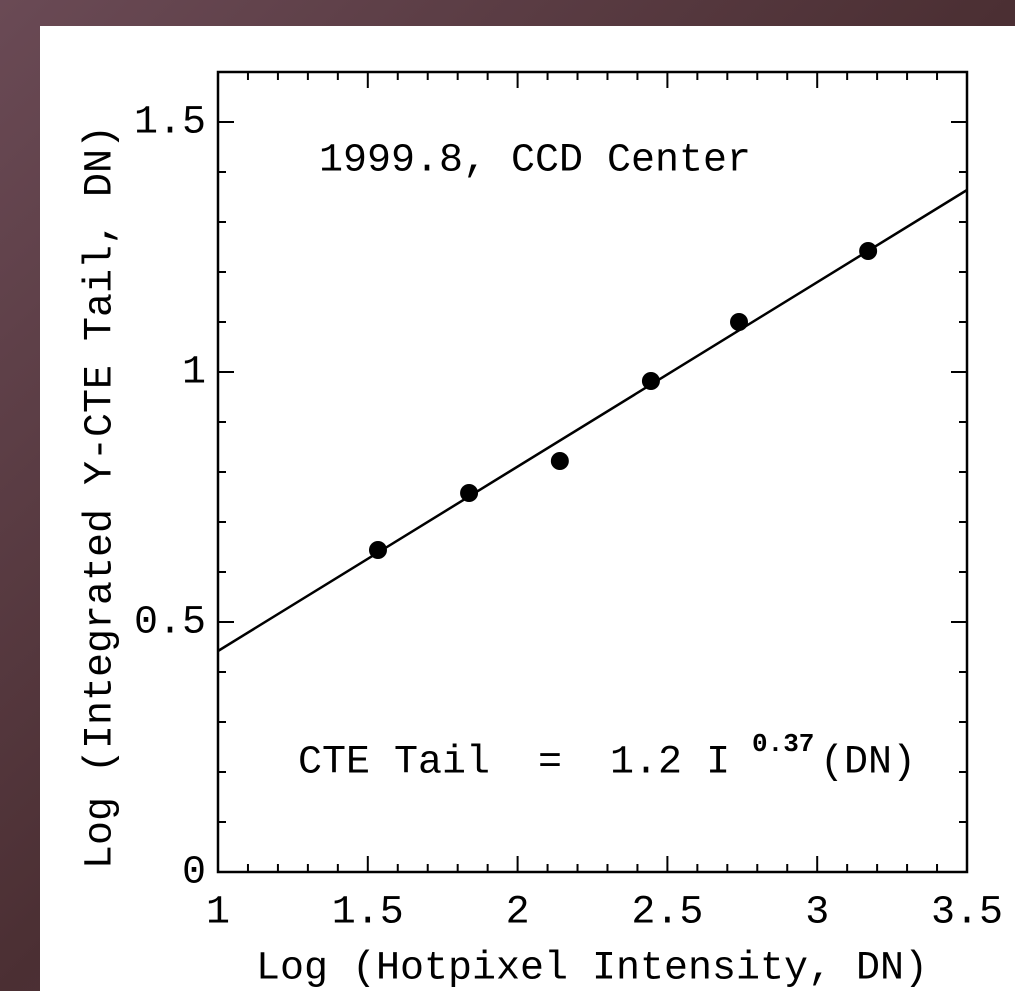 The height and width of the screenshot is (991, 1015). Describe the element at coordinates (592, 969) in the screenshot. I see `x-axis-label: Log (Hotpixel Intensity, DN)` at that location.